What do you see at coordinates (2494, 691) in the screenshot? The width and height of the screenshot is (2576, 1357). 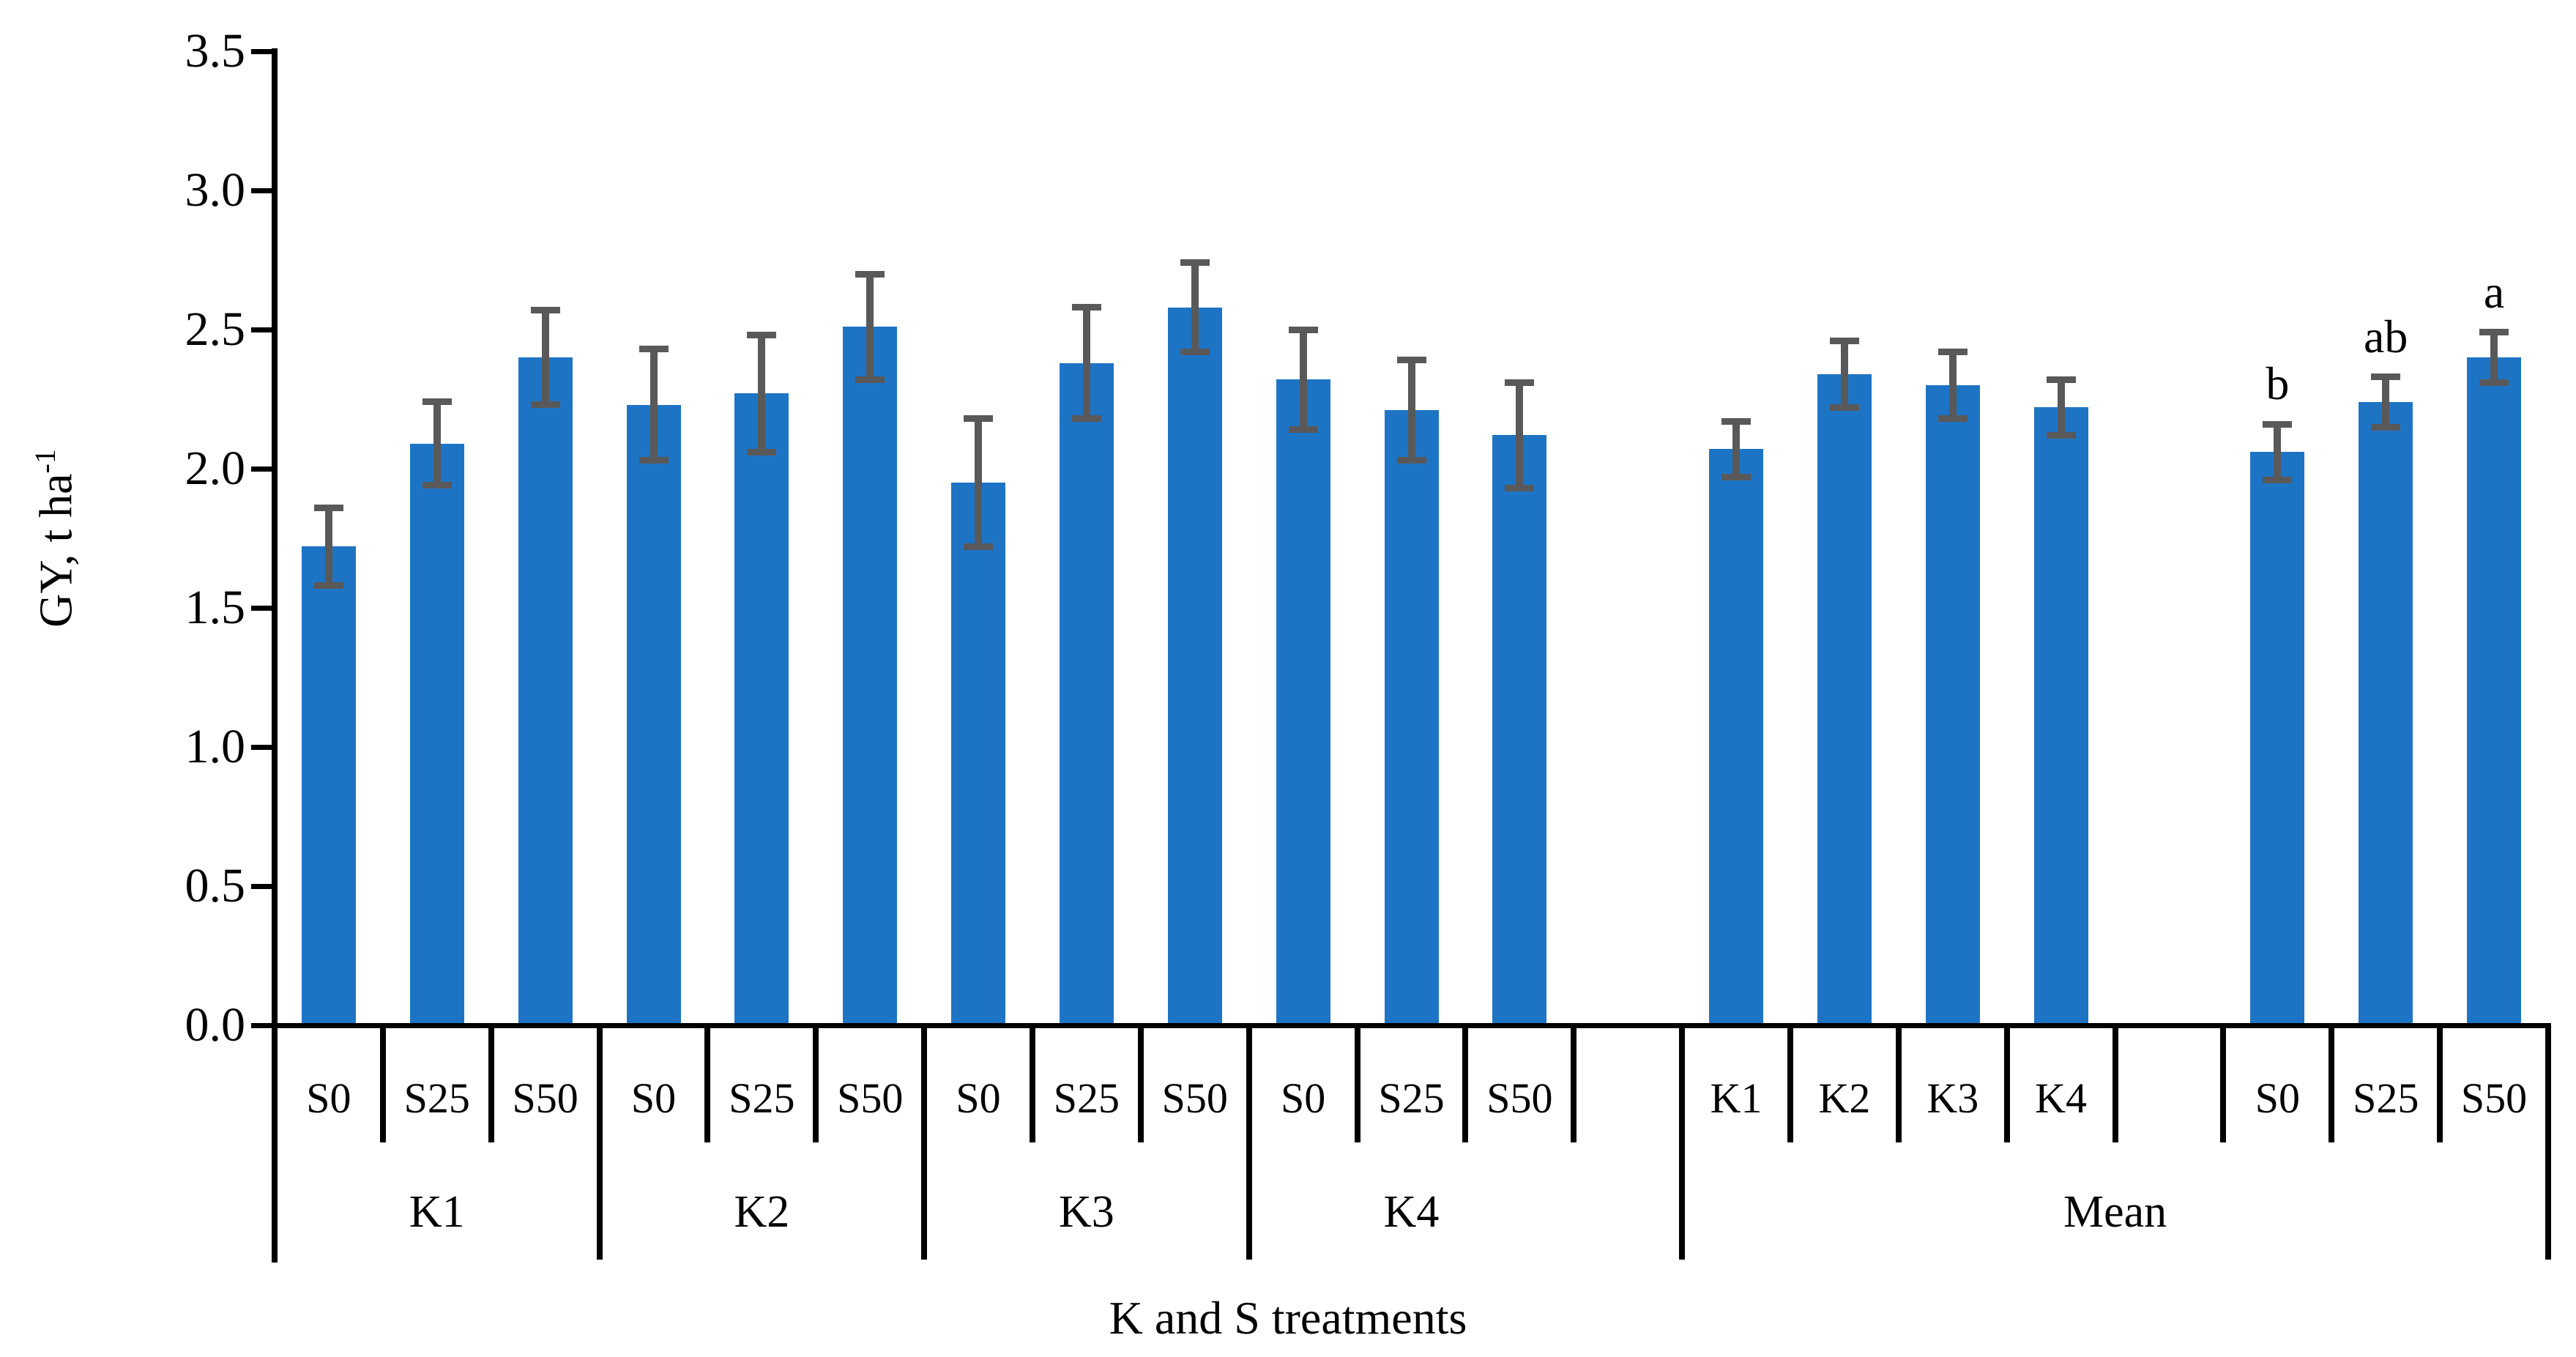 I see `bar-Mean-S50` at bounding box center [2494, 691].